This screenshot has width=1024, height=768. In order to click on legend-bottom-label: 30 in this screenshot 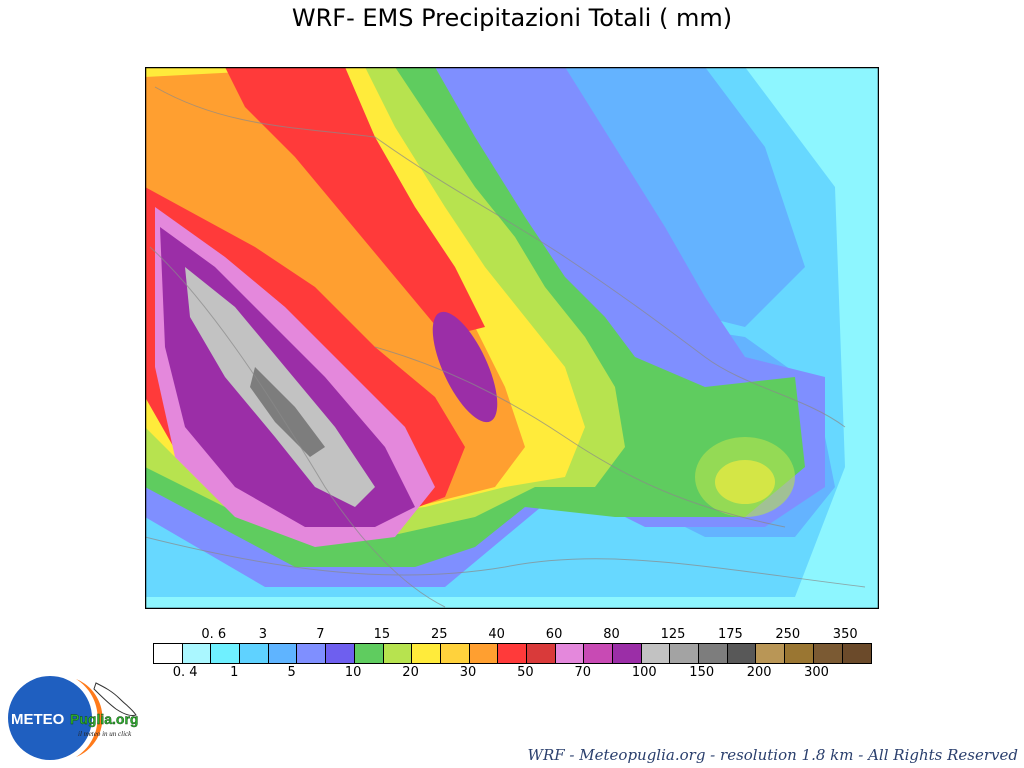, I will do `click(468, 672)`.